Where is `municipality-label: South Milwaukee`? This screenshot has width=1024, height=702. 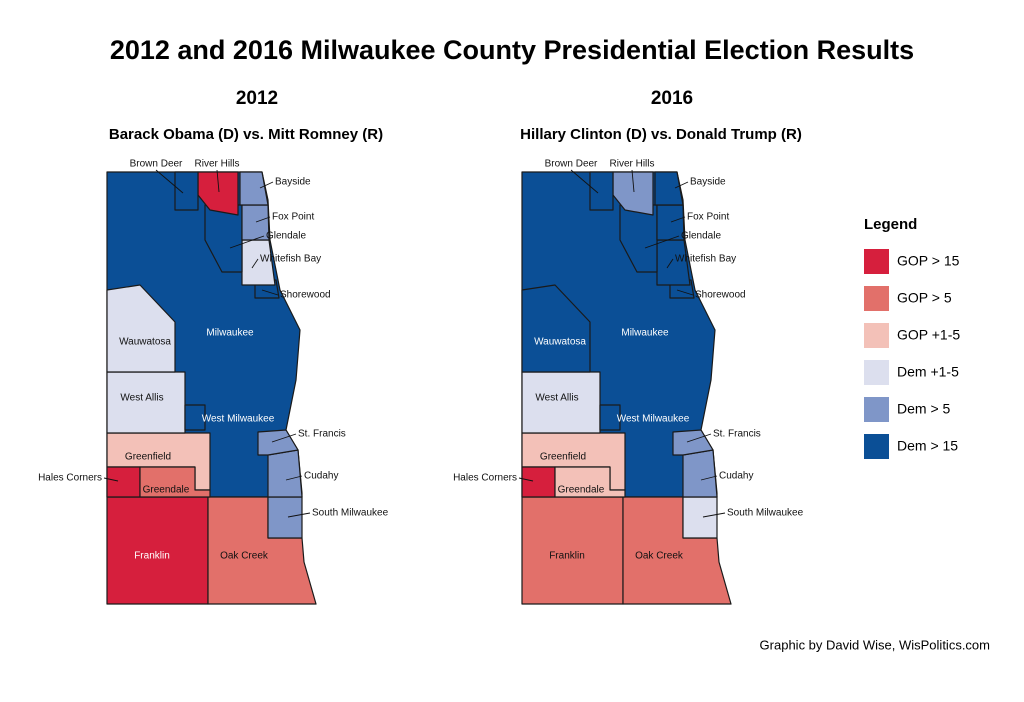 municipality-label: South Milwaukee is located at coordinates (350, 513).